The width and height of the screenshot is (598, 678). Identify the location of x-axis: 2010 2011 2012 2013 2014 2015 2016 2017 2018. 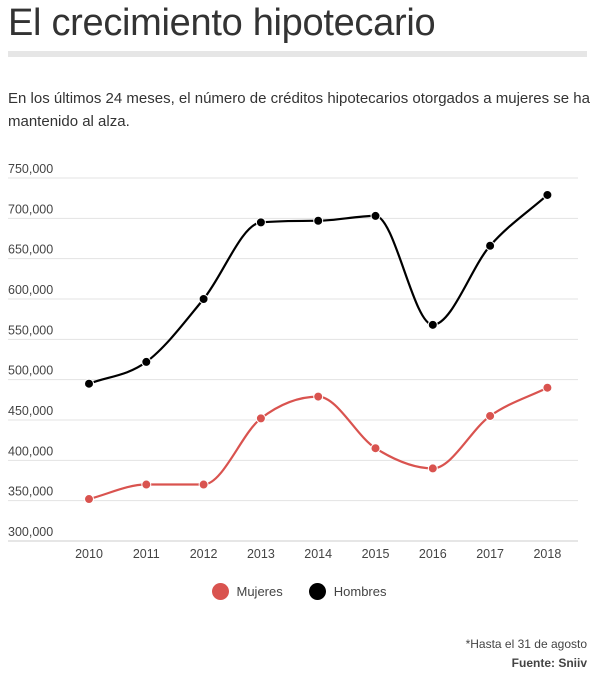
(318, 554).